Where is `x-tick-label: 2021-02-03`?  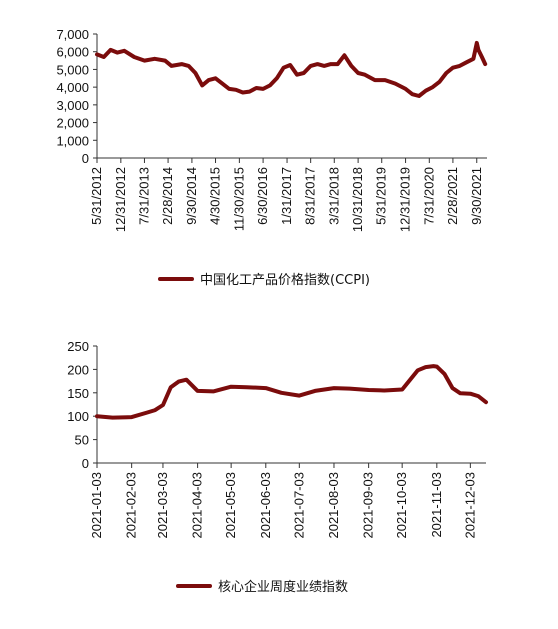 x-tick-label: 2021-02-03 is located at coordinates (131, 505).